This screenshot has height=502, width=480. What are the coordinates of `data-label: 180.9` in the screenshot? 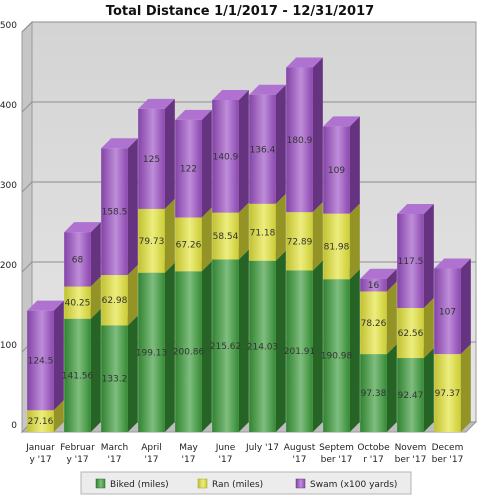 It's located at (300, 141).